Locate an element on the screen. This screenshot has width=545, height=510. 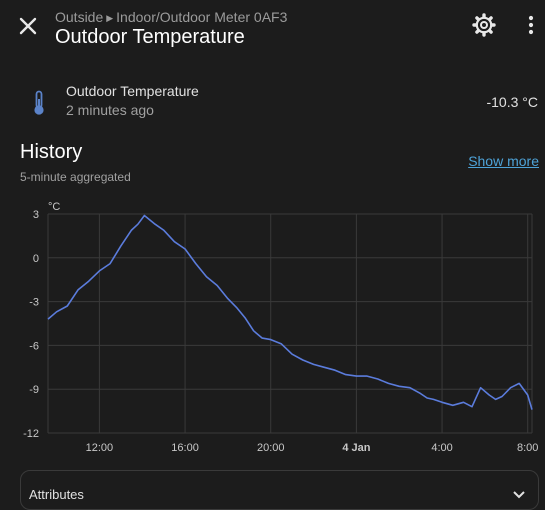
y-tick-label: 0 is located at coordinates (36, 259).